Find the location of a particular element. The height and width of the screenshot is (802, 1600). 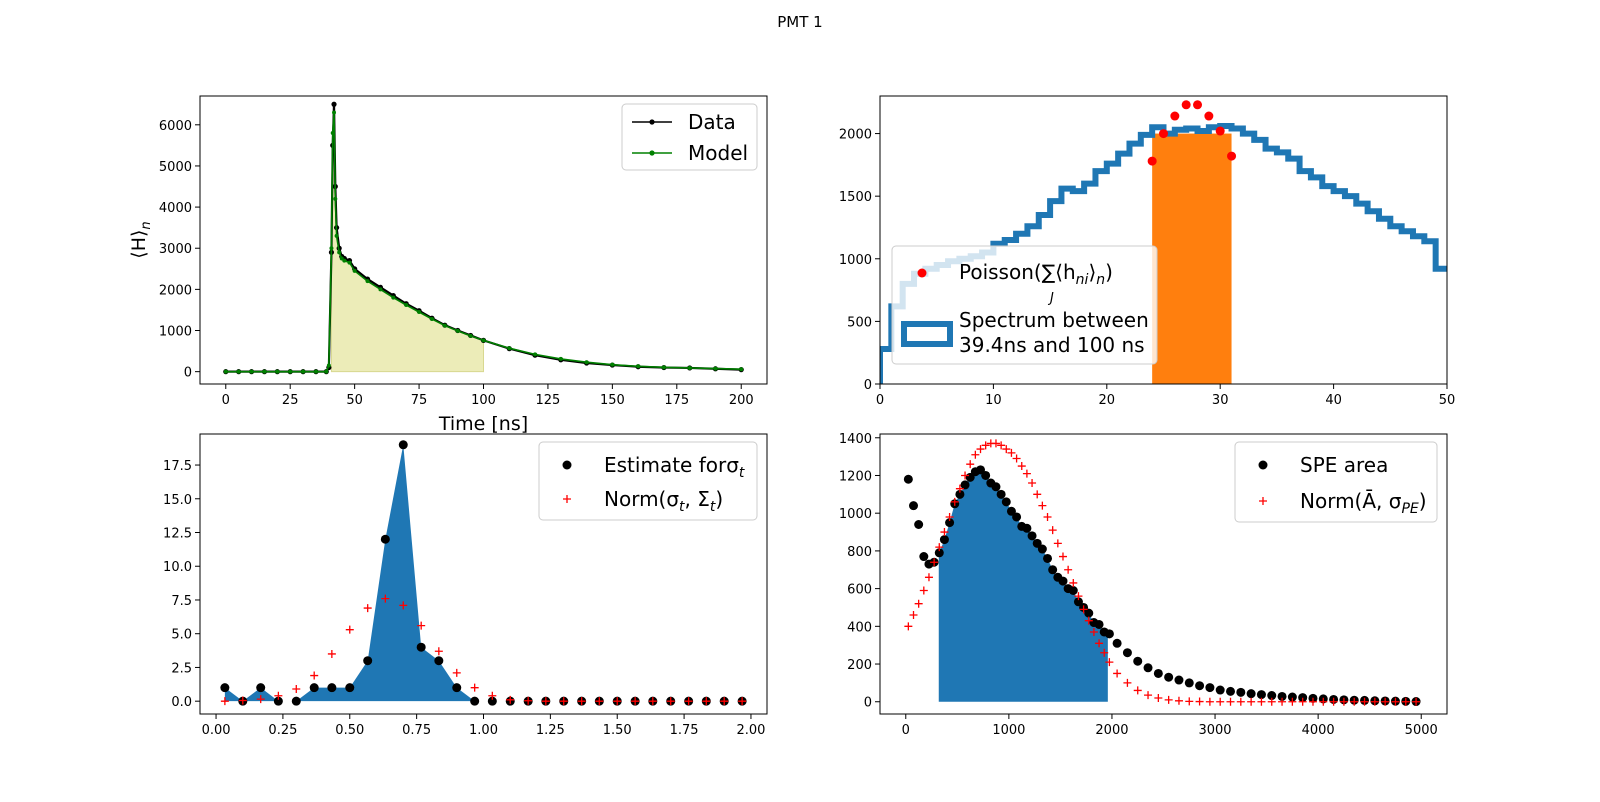

y-axis-label-subscript: n is located at coordinates (146, 225).